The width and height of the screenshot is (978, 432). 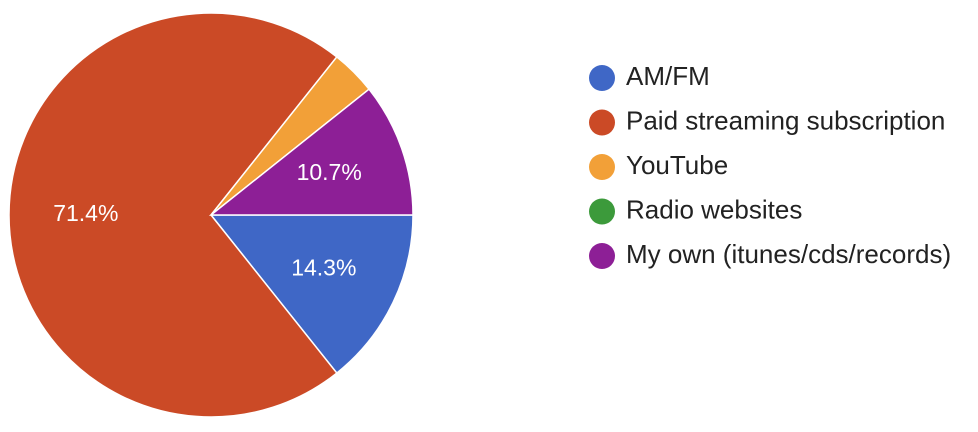 What do you see at coordinates (329, 172) in the screenshot?
I see `slice-percent-label: 10.7%` at bounding box center [329, 172].